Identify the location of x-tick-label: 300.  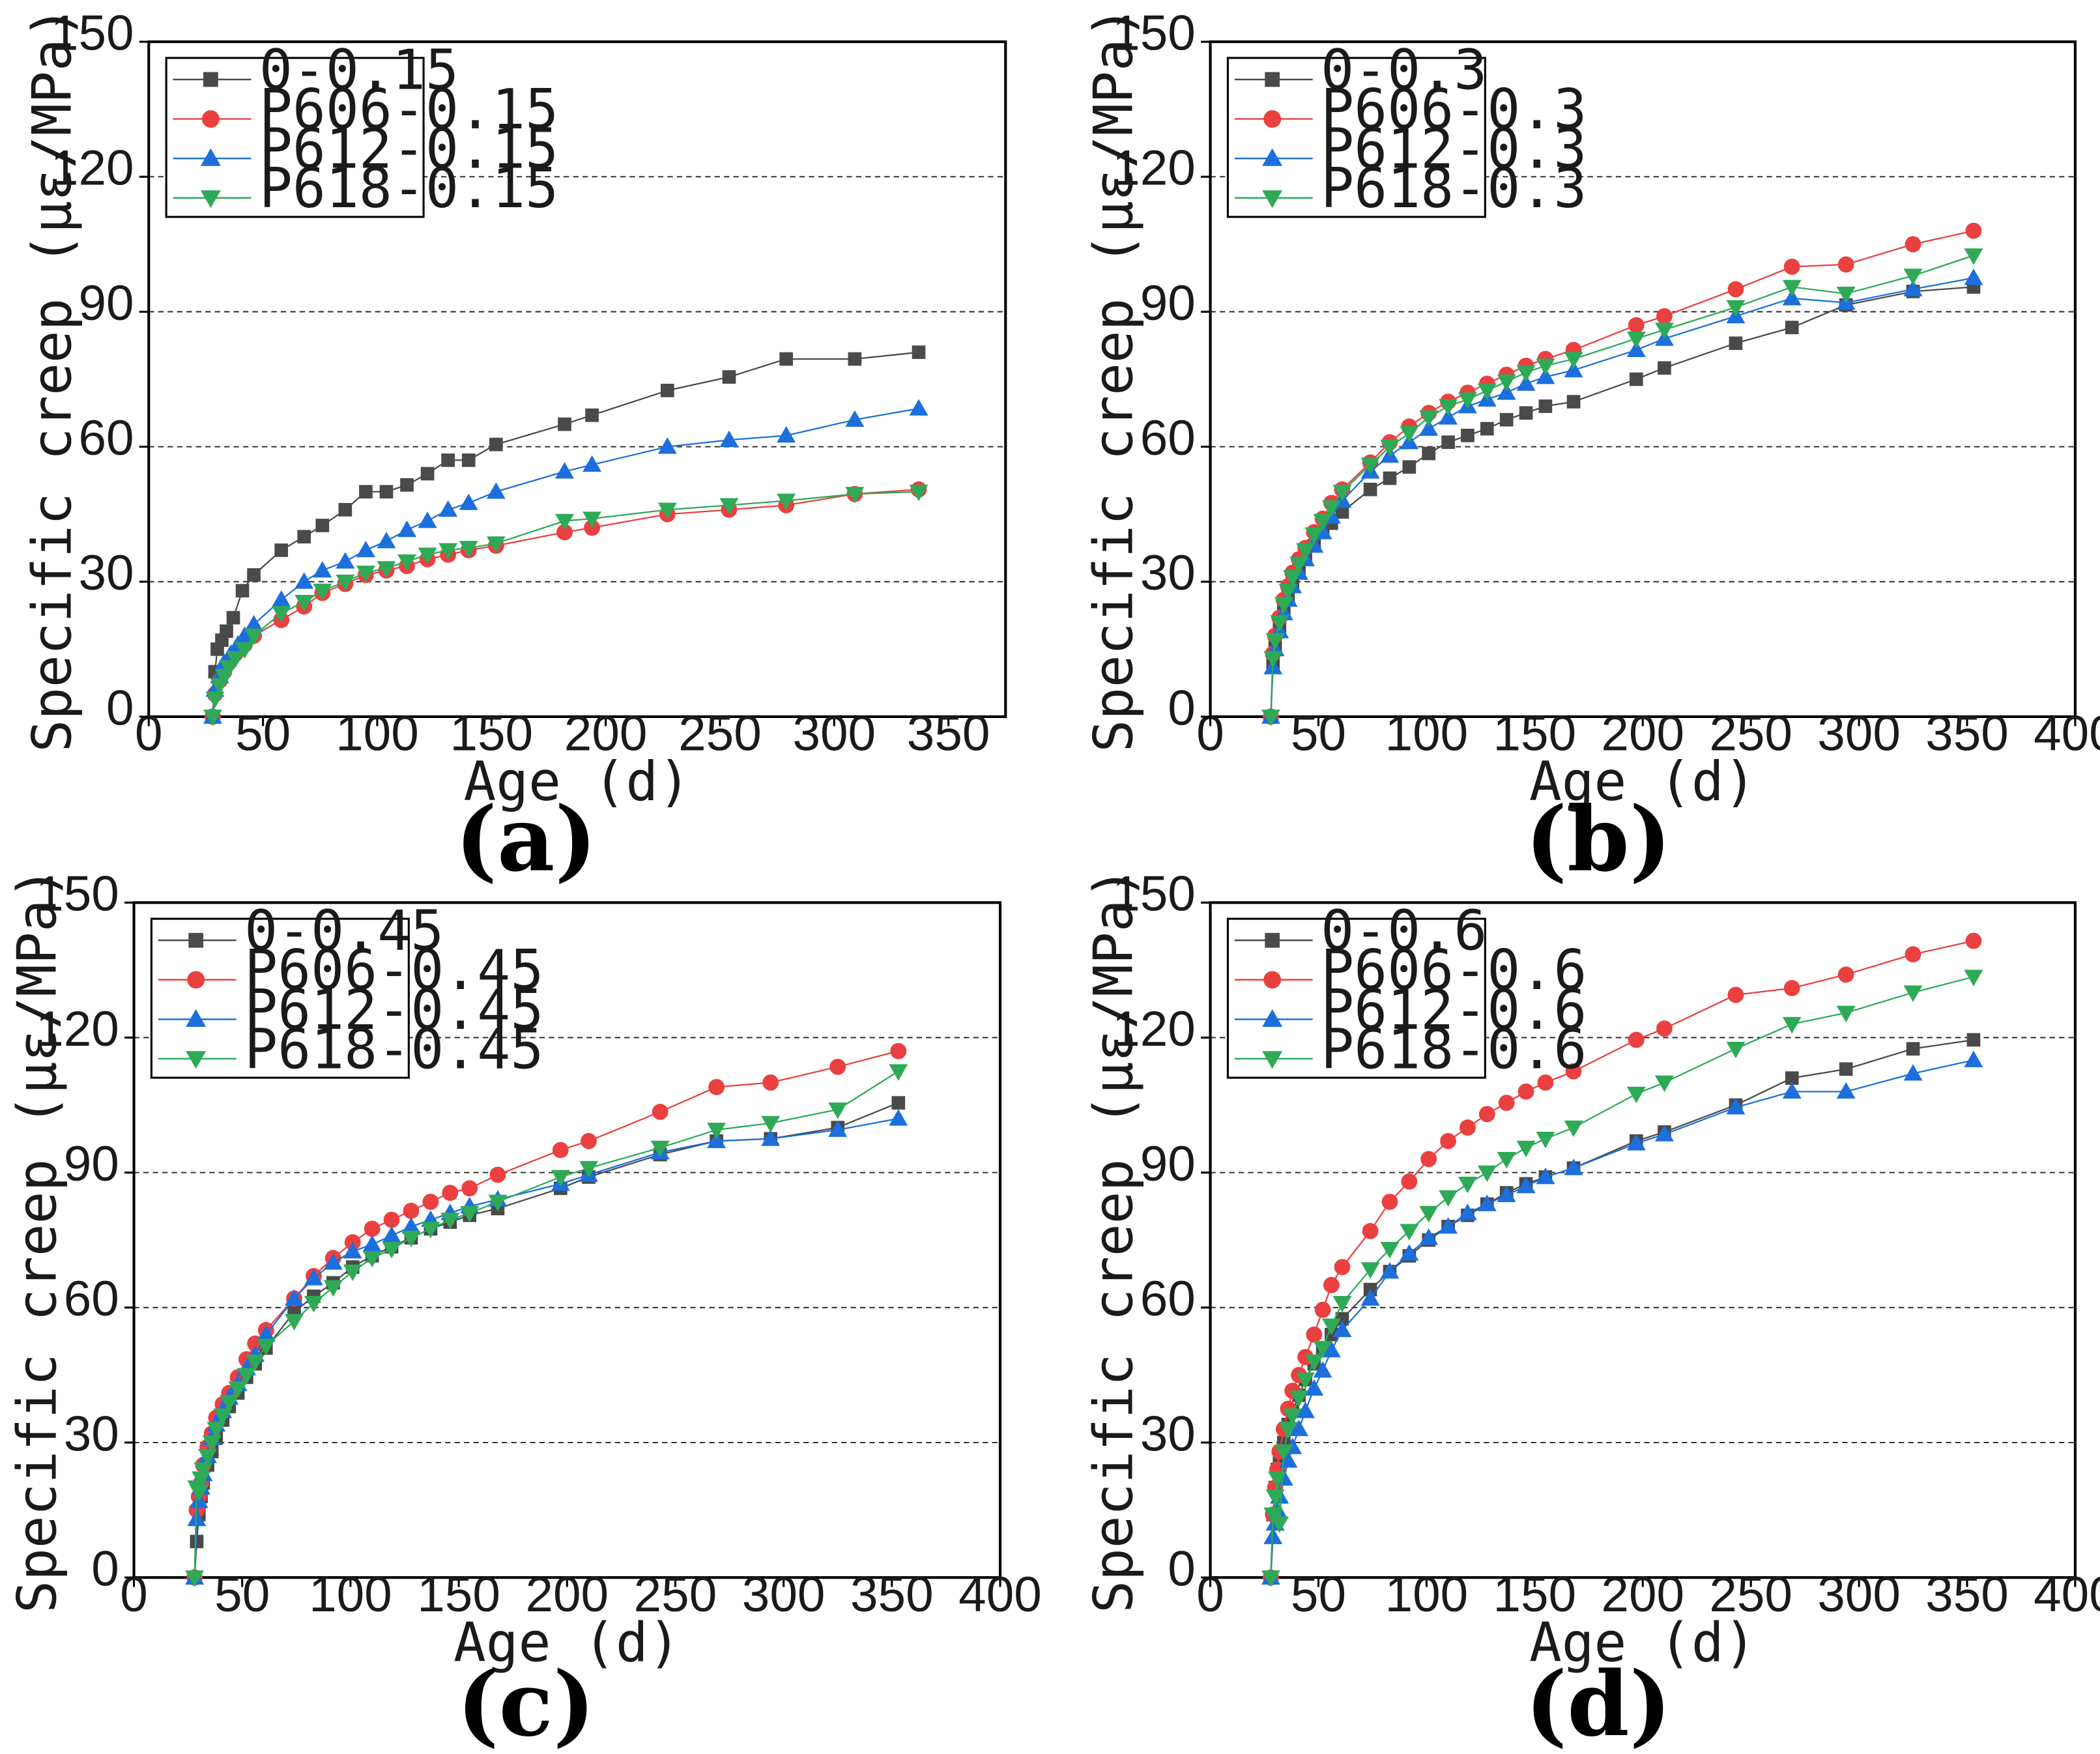
(1859, 734).